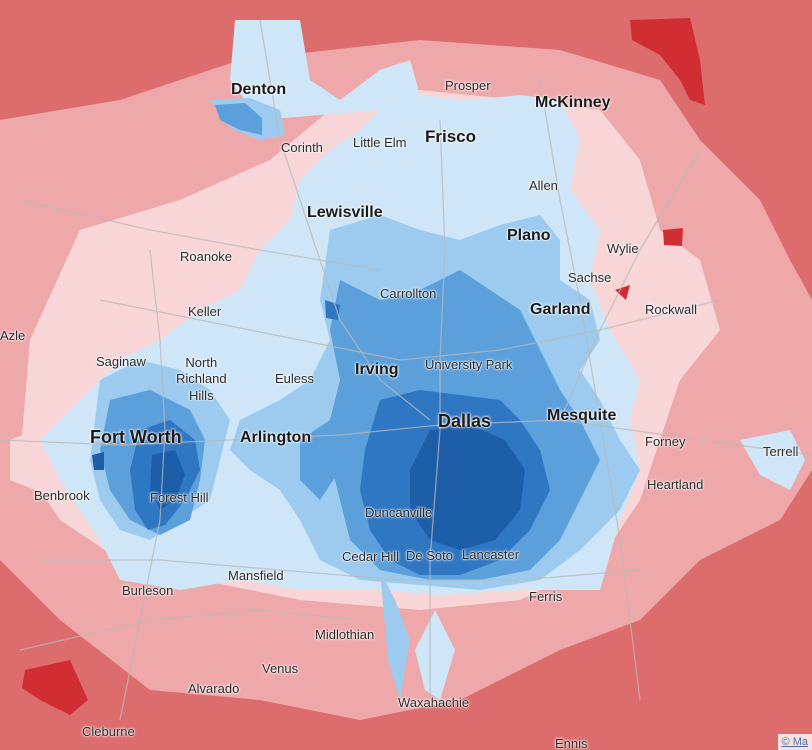 The width and height of the screenshot is (812, 750). Describe the element at coordinates (148, 590) in the screenshot. I see `label-burleson: Burleson` at that location.